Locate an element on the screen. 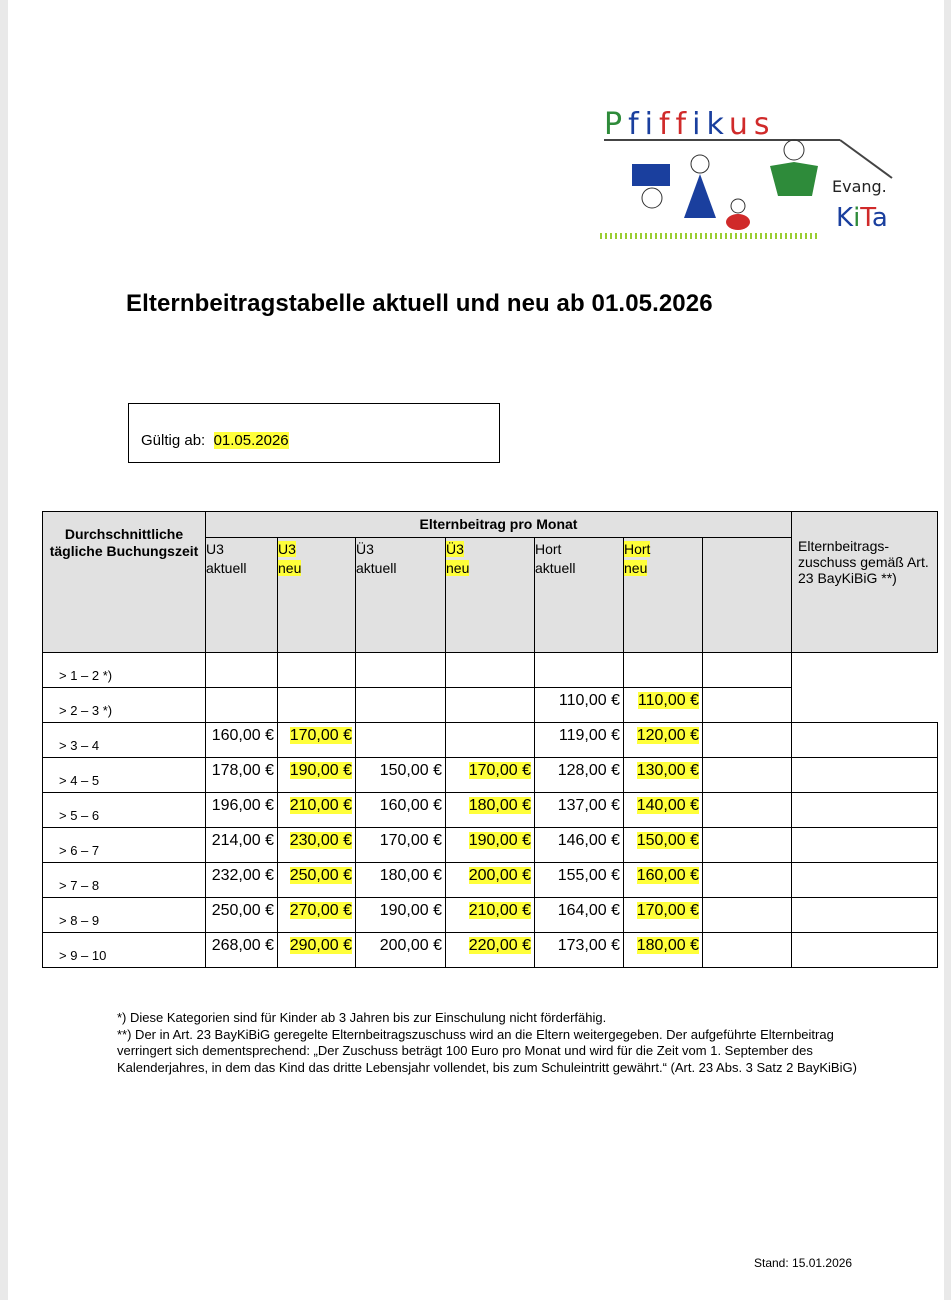 Image resolution: width=951 pixels, height=1300 pixels. logo-evang: Evang. is located at coordinates (859, 186).